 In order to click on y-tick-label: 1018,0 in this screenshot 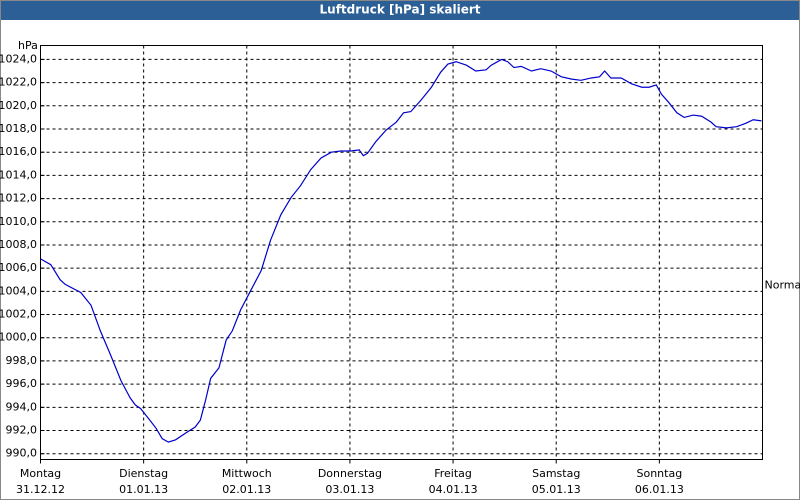, I will do `click(18, 128)`.